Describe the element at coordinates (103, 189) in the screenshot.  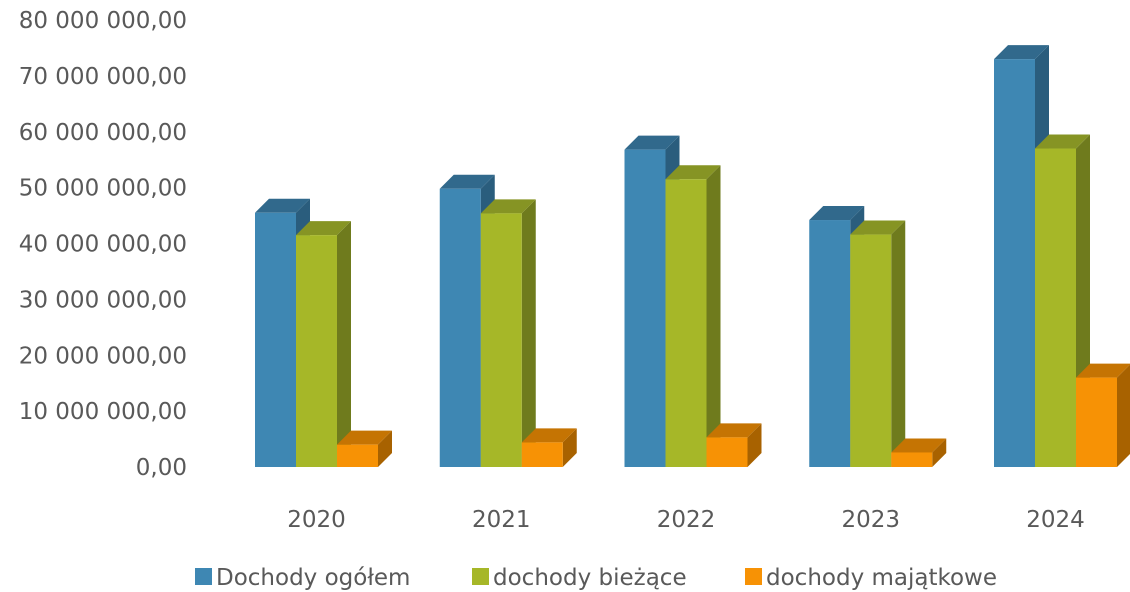
I see `y-tick-label: 50 000 000,00` at that location.